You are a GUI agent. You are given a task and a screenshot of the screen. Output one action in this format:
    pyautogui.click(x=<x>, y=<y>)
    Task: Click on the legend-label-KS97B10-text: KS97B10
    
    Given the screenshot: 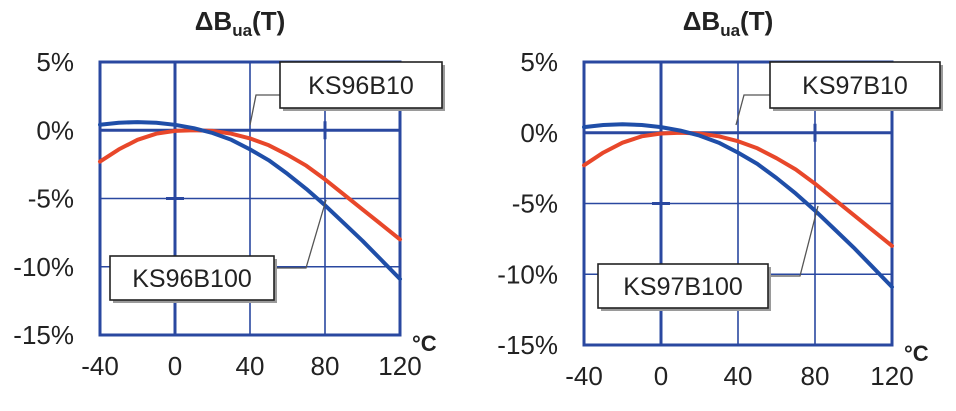 What is the action you would take?
    pyautogui.click(x=855, y=86)
    